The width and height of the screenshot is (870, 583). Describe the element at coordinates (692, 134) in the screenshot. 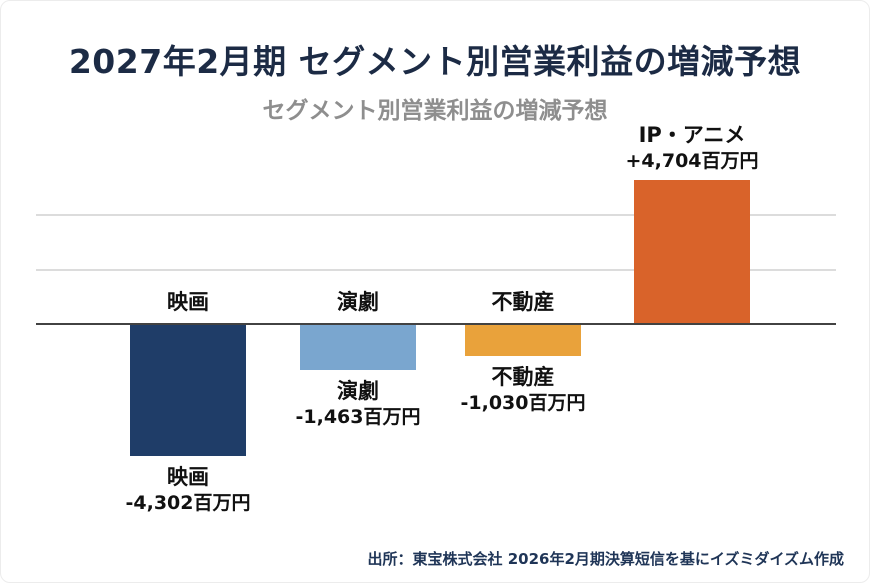

I see `bar-value-category: IP・アニメ` at that location.